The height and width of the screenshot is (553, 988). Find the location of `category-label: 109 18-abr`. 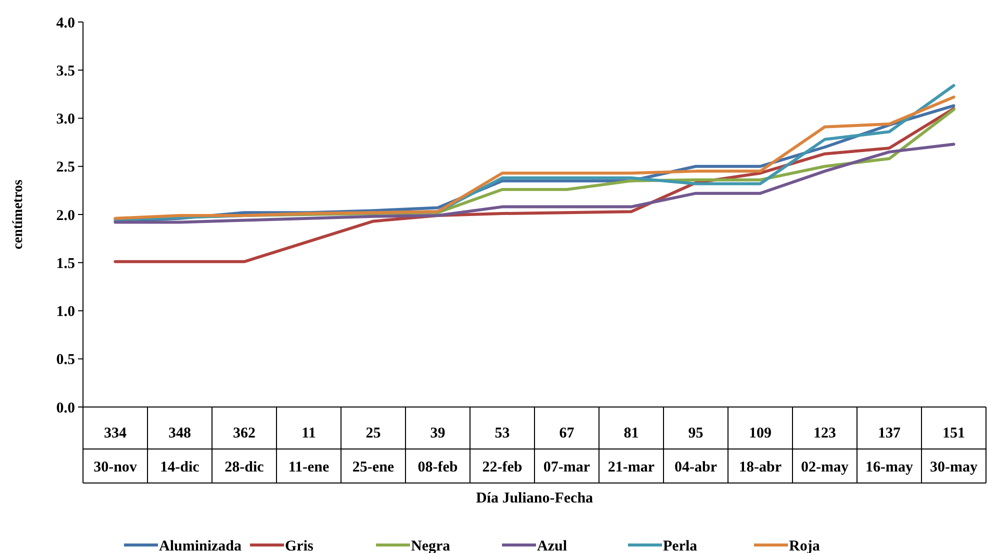

category-label: 109 18-abr is located at coordinates (760, 450).